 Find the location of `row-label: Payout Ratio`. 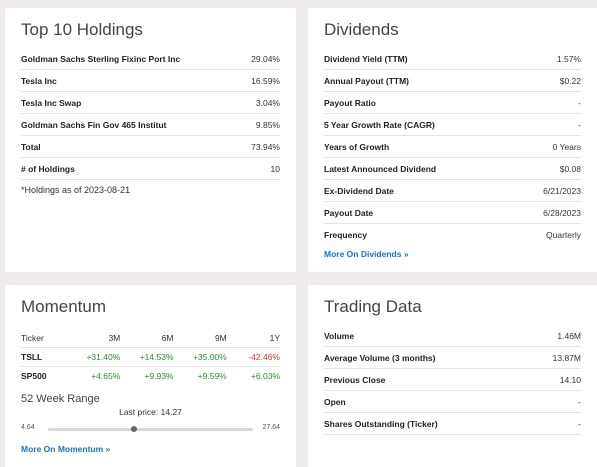

row-label: Payout Ratio is located at coordinates (350, 102).